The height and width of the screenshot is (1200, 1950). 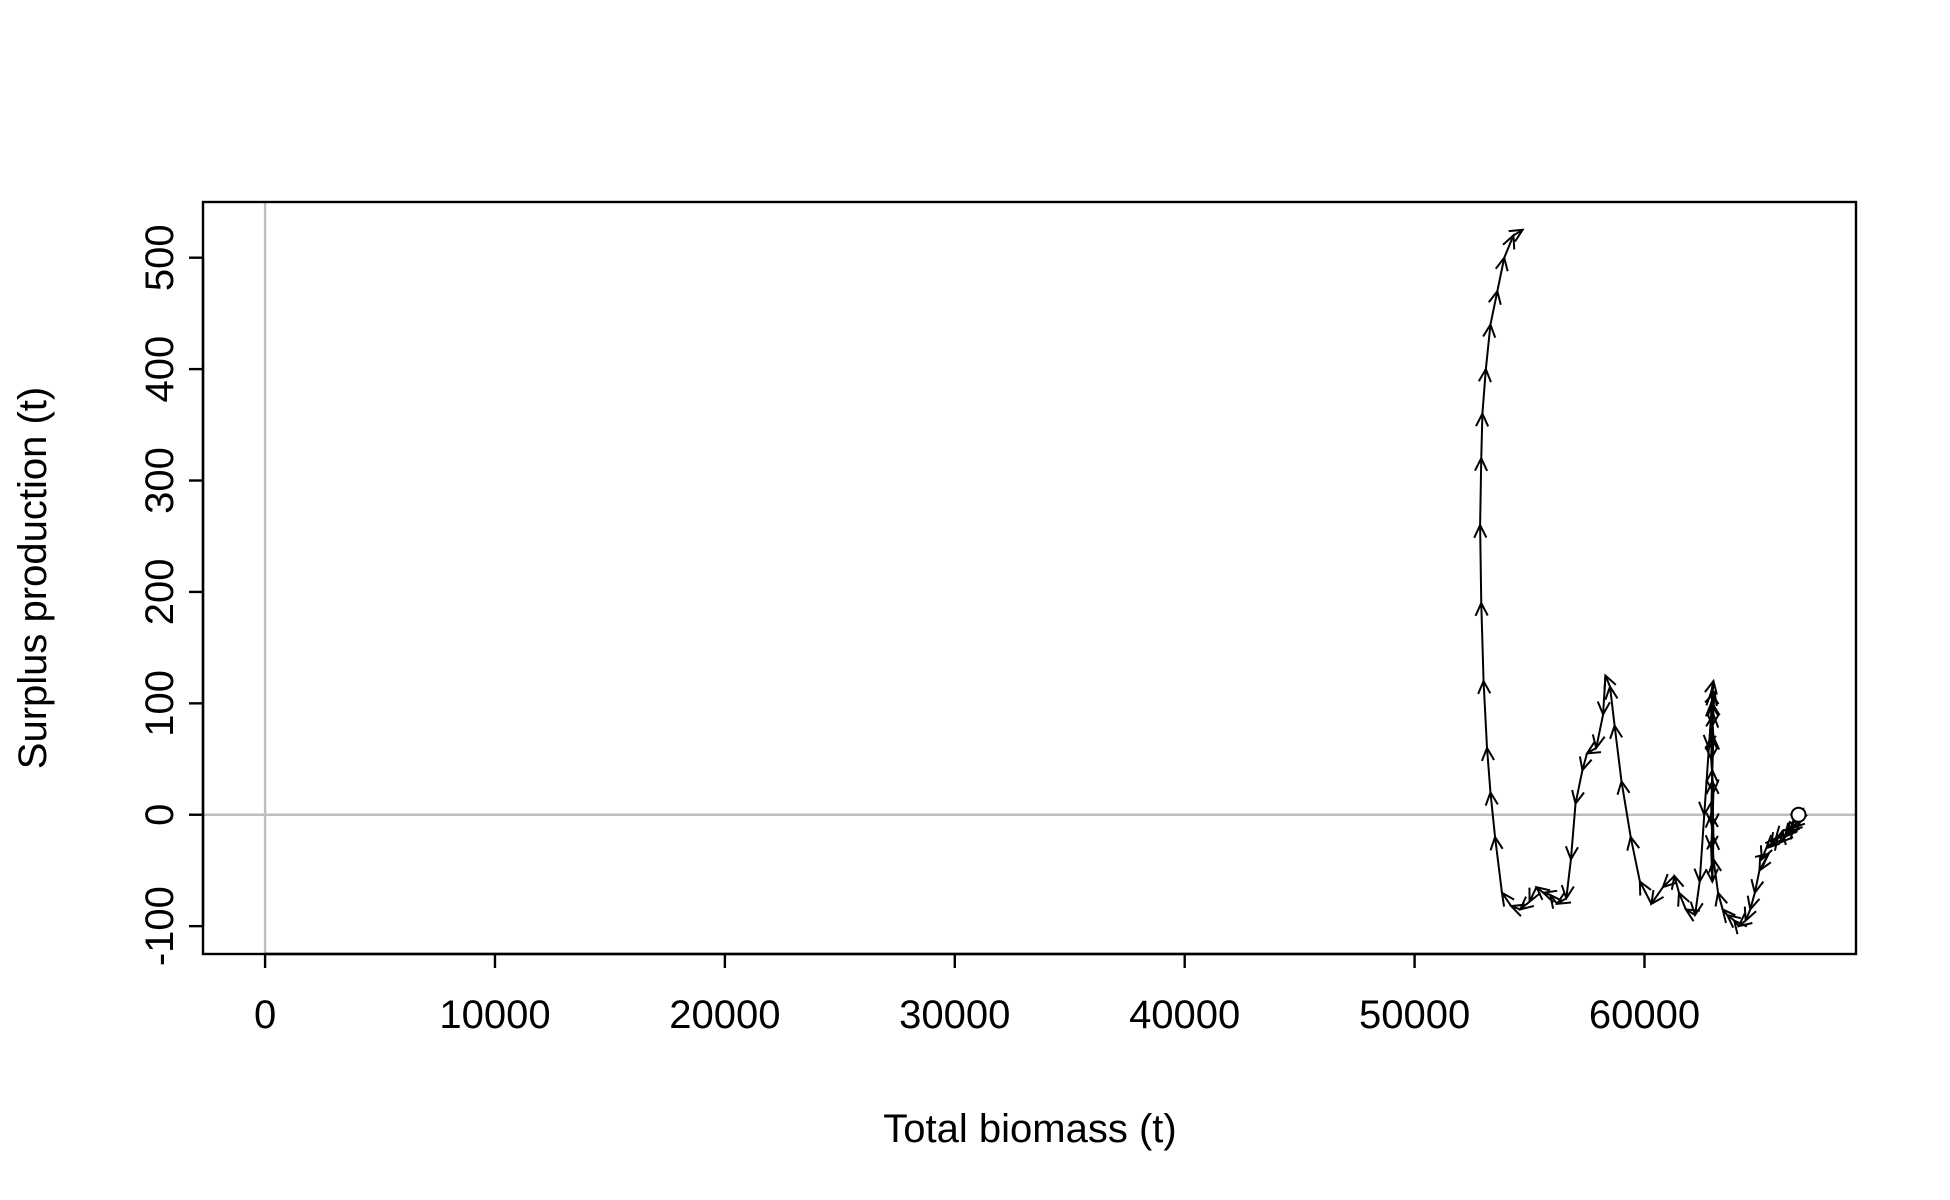 What do you see at coordinates (1798, 814) in the screenshot?
I see `start-point-marker` at bounding box center [1798, 814].